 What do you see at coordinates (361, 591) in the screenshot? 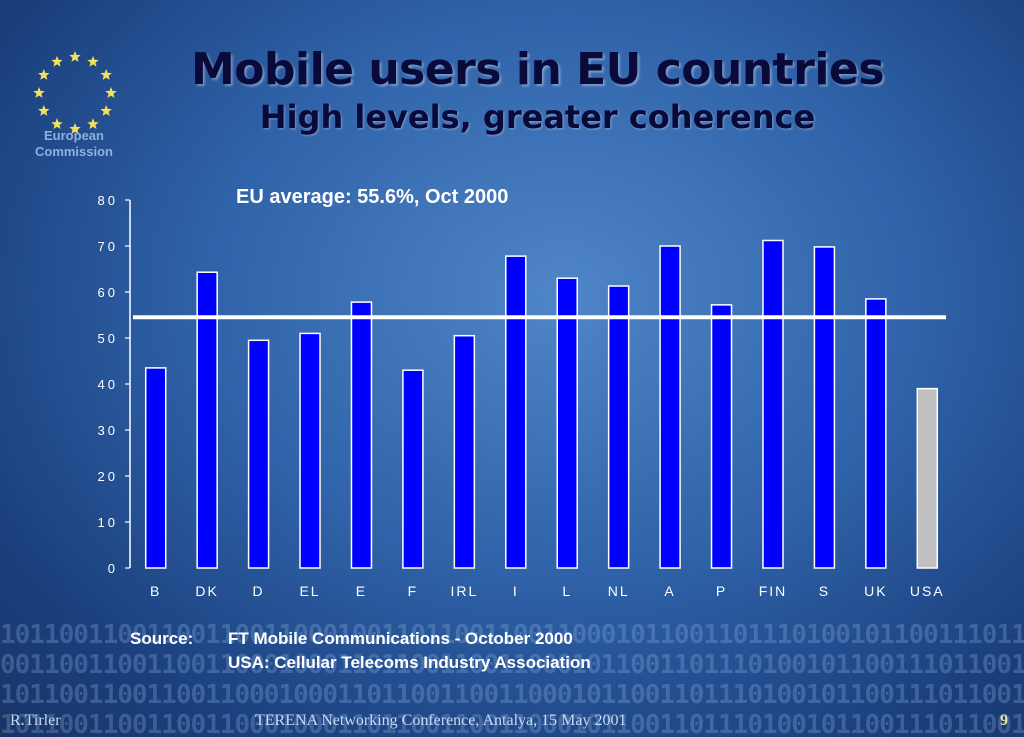
I see `x-tick-label: E` at bounding box center [361, 591].